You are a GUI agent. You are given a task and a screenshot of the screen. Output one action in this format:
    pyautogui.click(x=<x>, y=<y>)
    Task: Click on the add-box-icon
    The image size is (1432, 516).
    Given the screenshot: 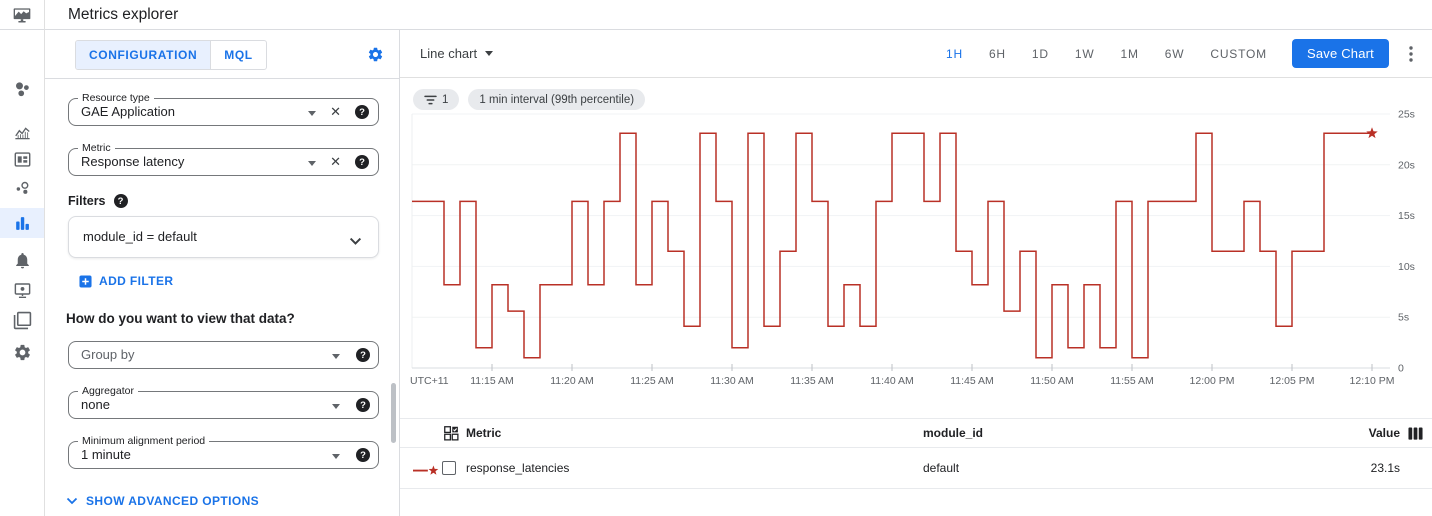 What is the action you would take?
    pyautogui.click(x=85, y=281)
    